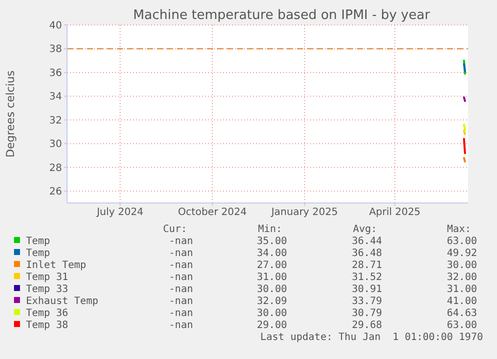 This screenshot has height=359, width=497. I want to click on legend-label: Inlet Temp, so click(56, 265).